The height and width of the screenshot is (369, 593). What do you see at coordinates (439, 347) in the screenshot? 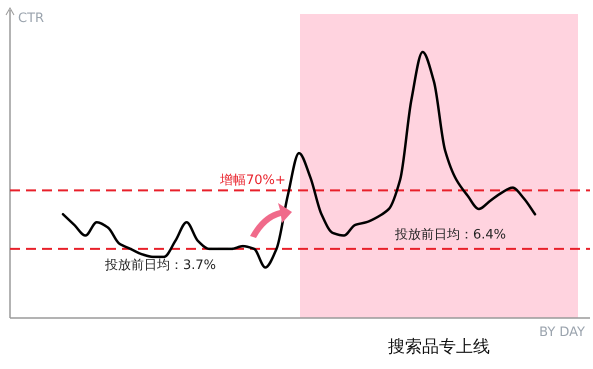
I see `text: 搜索品专上线` at bounding box center [439, 347].